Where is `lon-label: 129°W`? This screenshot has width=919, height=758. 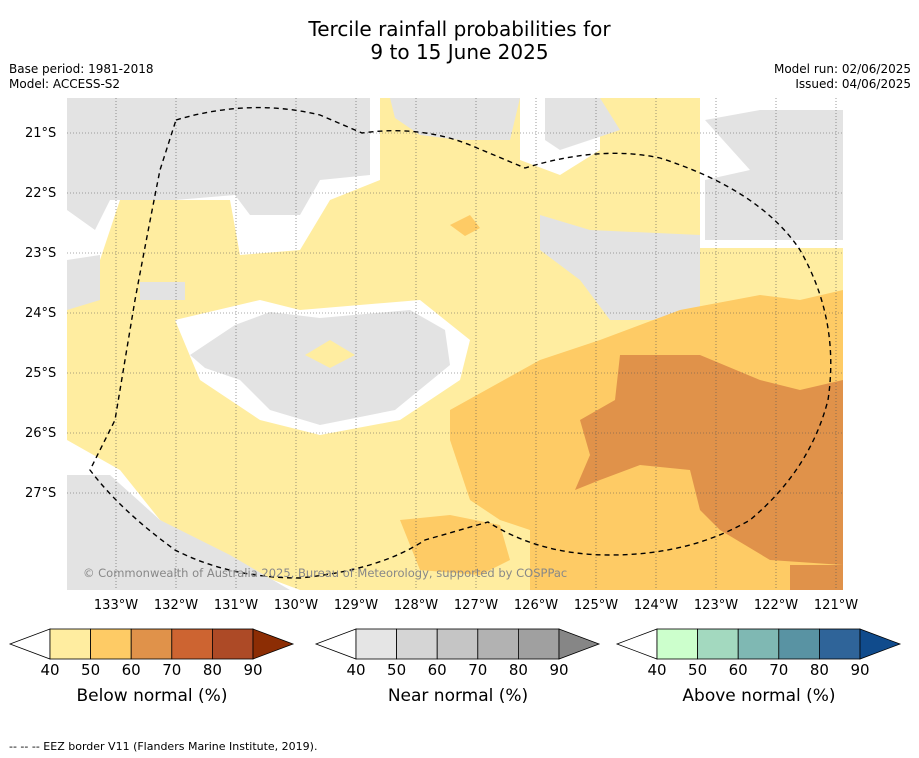 lon-label: 129°W is located at coordinates (356, 605).